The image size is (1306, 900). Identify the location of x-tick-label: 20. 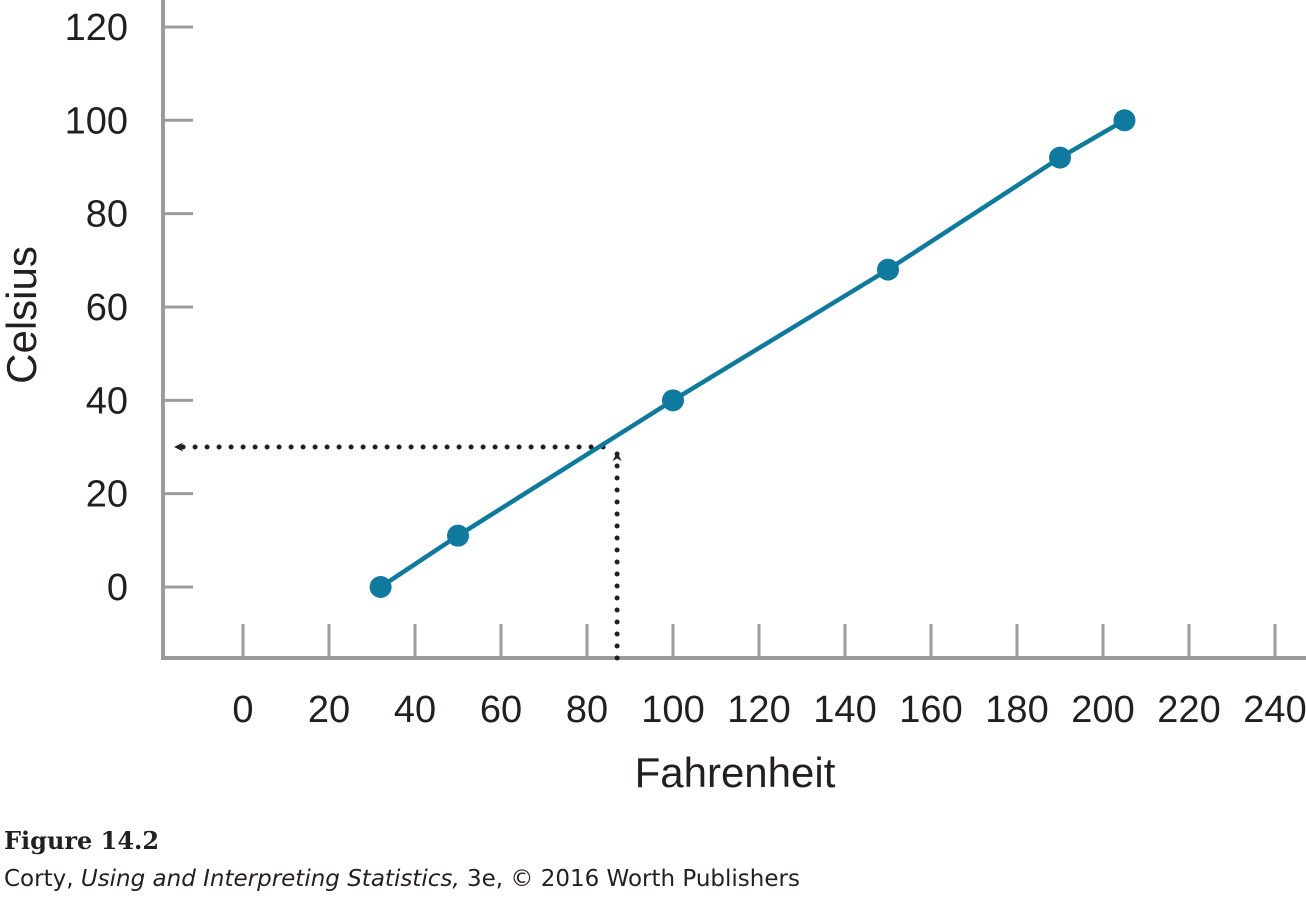
(329, 710).